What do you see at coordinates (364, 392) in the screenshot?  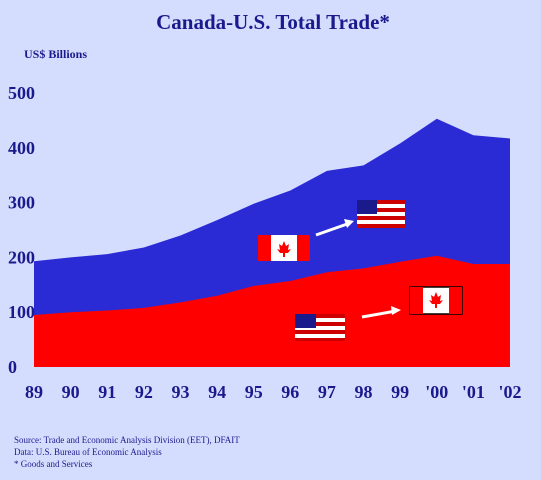 I see `x-tick-label: 98` at bounding box center [364, 392].